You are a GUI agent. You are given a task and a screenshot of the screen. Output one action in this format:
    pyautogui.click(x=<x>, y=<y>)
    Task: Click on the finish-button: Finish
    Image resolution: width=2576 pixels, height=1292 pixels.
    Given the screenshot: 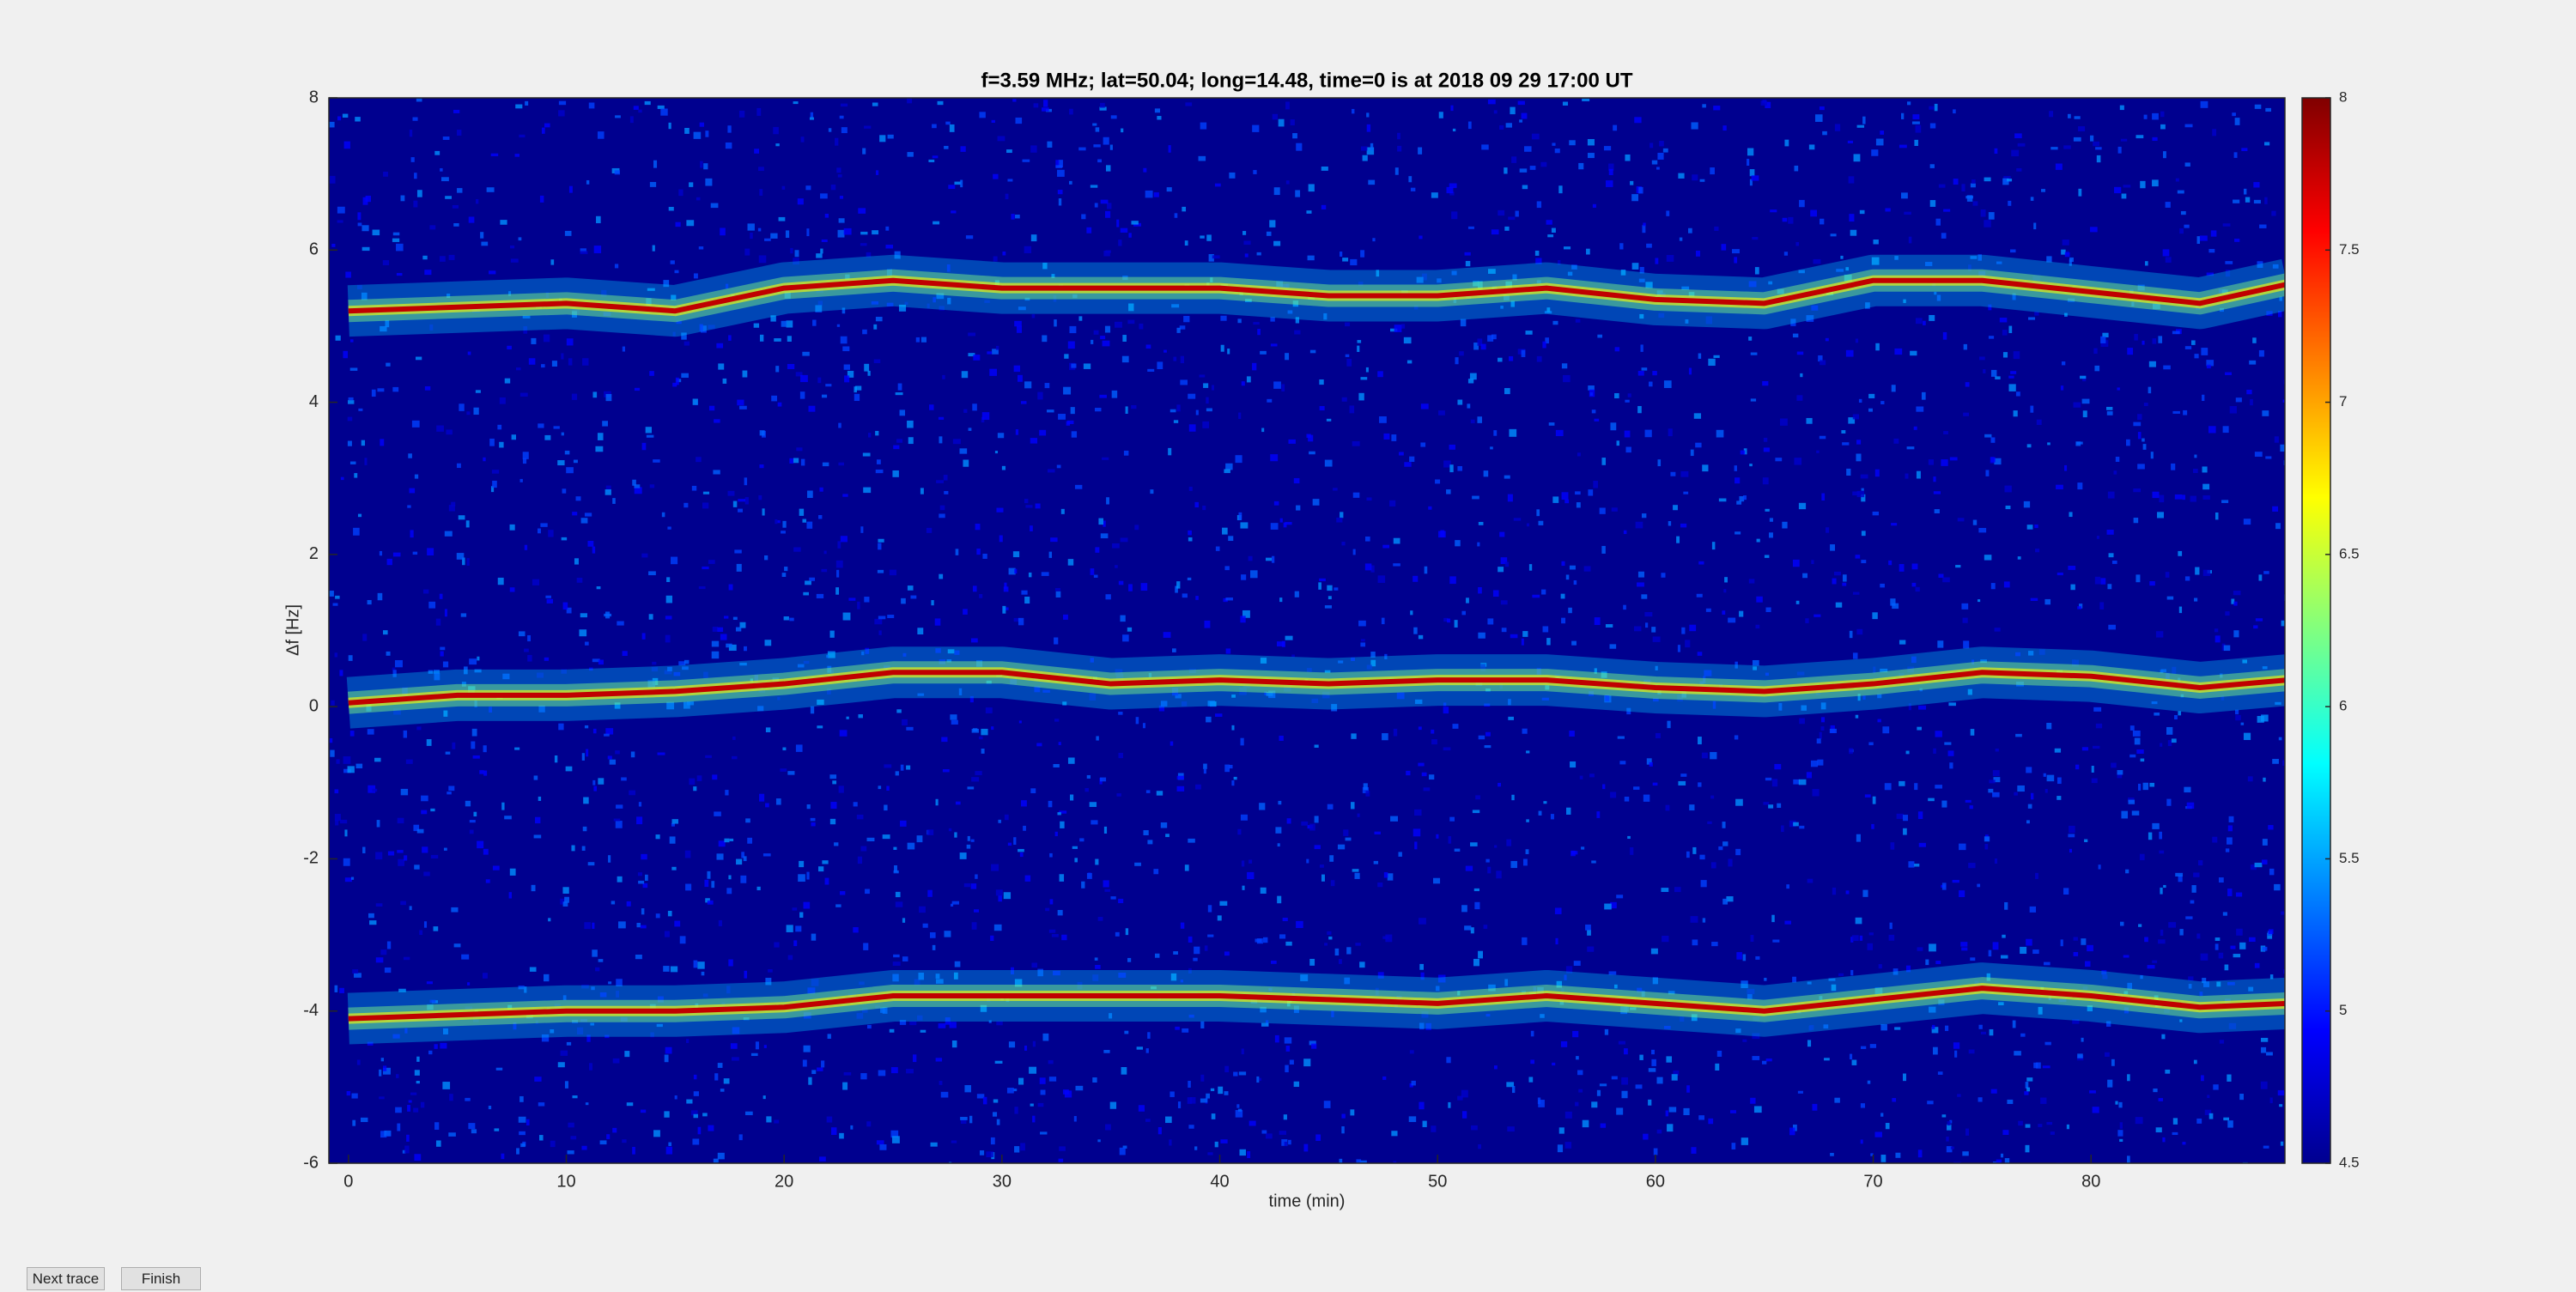 What is the action you would take?
    pyautogui.click(x=161, y=1278)
    